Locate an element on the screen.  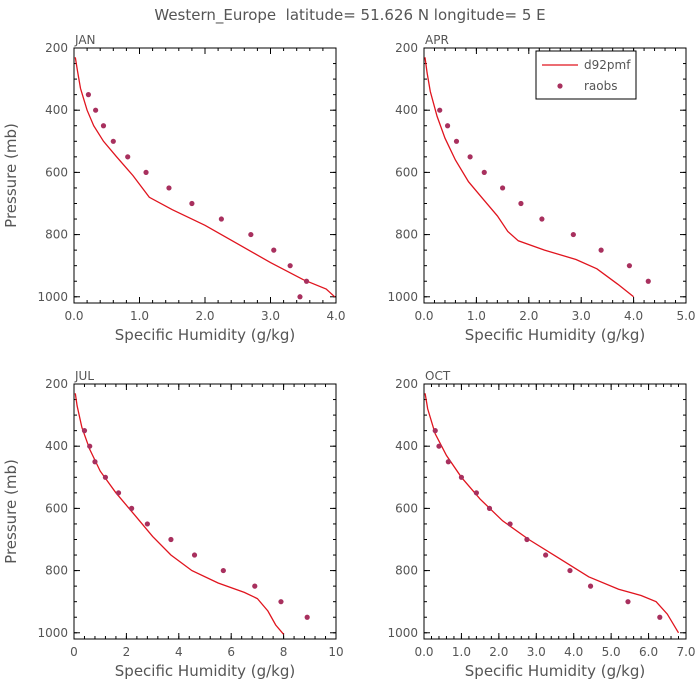
panel-label: APR is located at coordinates (437, 40).